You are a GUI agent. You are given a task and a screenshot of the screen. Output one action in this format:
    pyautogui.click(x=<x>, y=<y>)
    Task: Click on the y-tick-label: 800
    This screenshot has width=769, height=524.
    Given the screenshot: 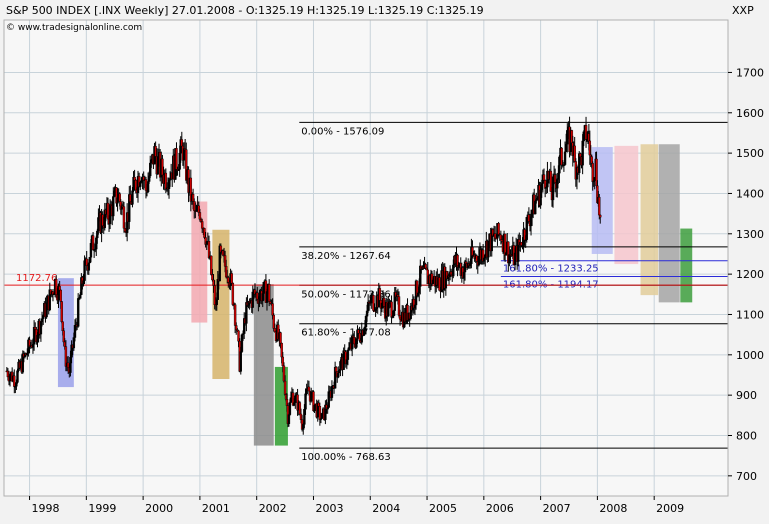 What is the action you would take?
    pyautogui.click(x=746, y=435)
    